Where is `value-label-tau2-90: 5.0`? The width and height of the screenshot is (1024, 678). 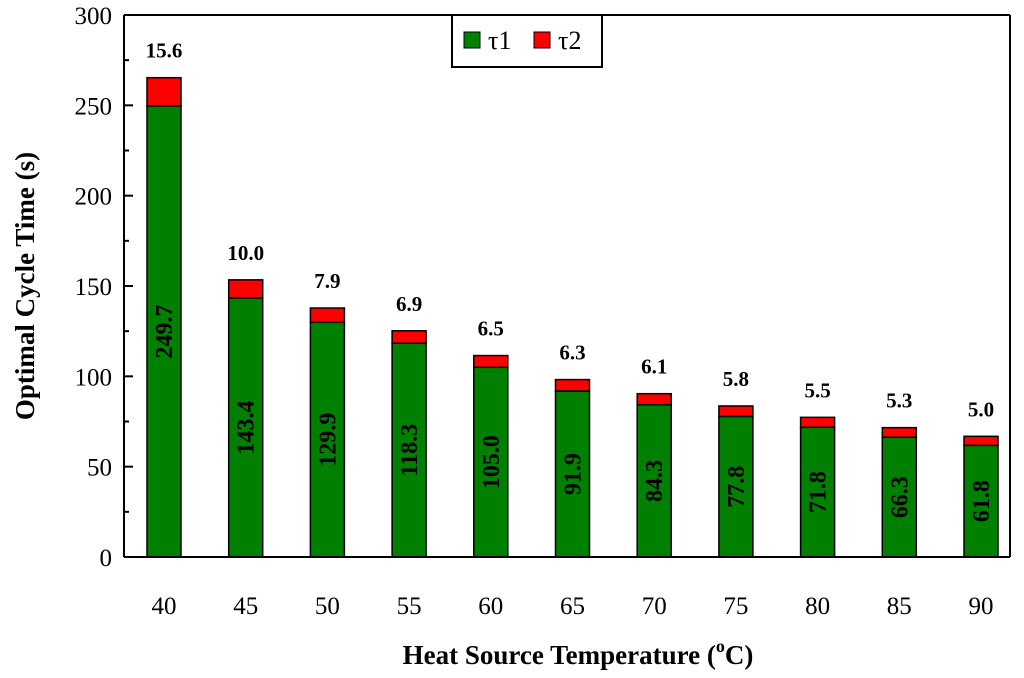
value-label-tau2-90: 5.0 is located at coordinates (981, 409).